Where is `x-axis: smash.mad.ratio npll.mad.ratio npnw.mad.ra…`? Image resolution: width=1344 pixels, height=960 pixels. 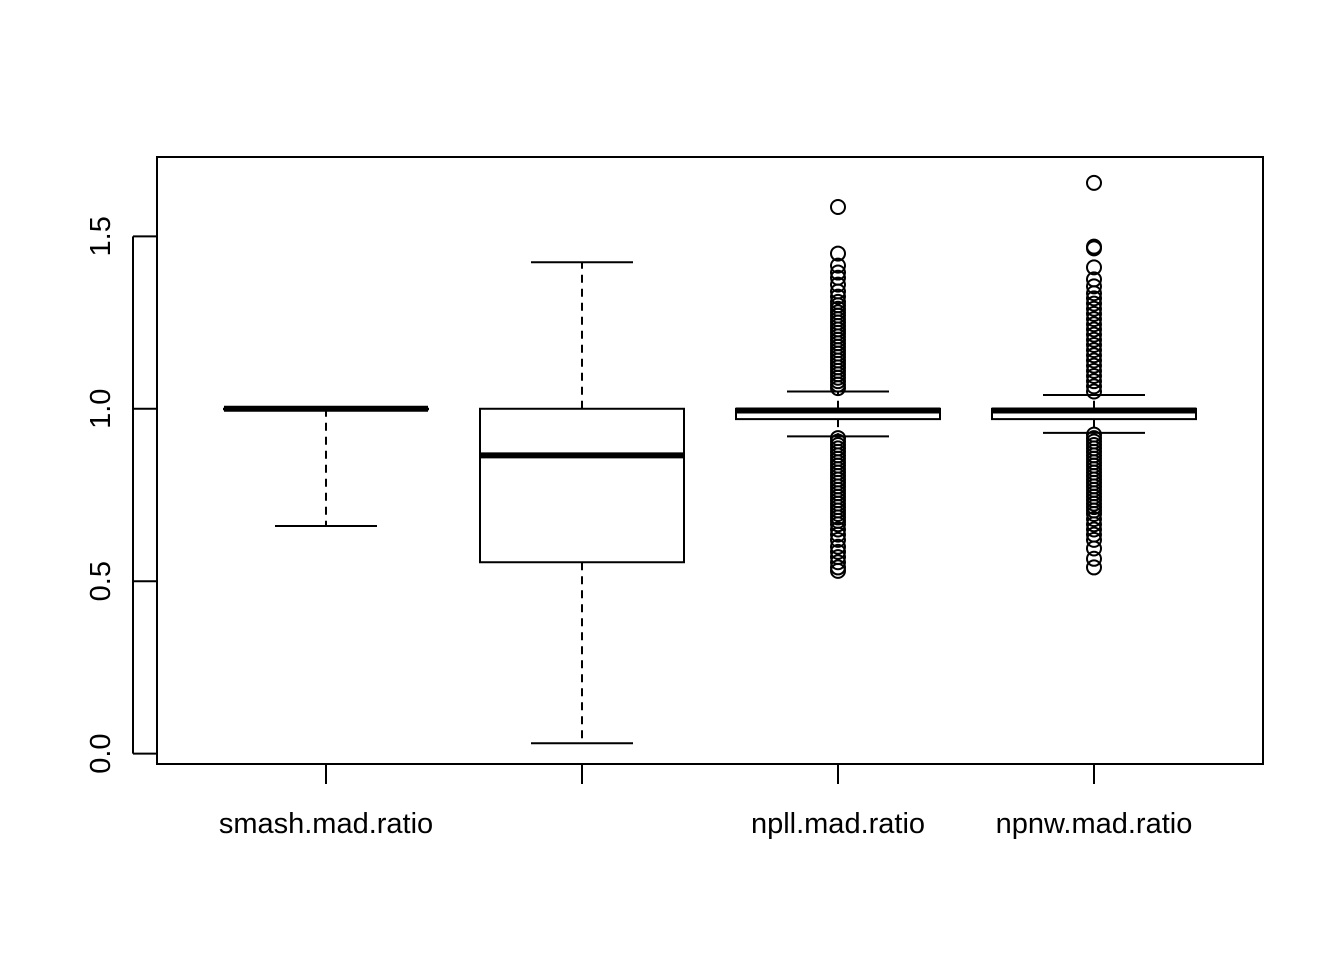 x-axis: smash.mad.ratio npll.mad.ratio npnw.mad.ra… is located at coordinates (706, 802).